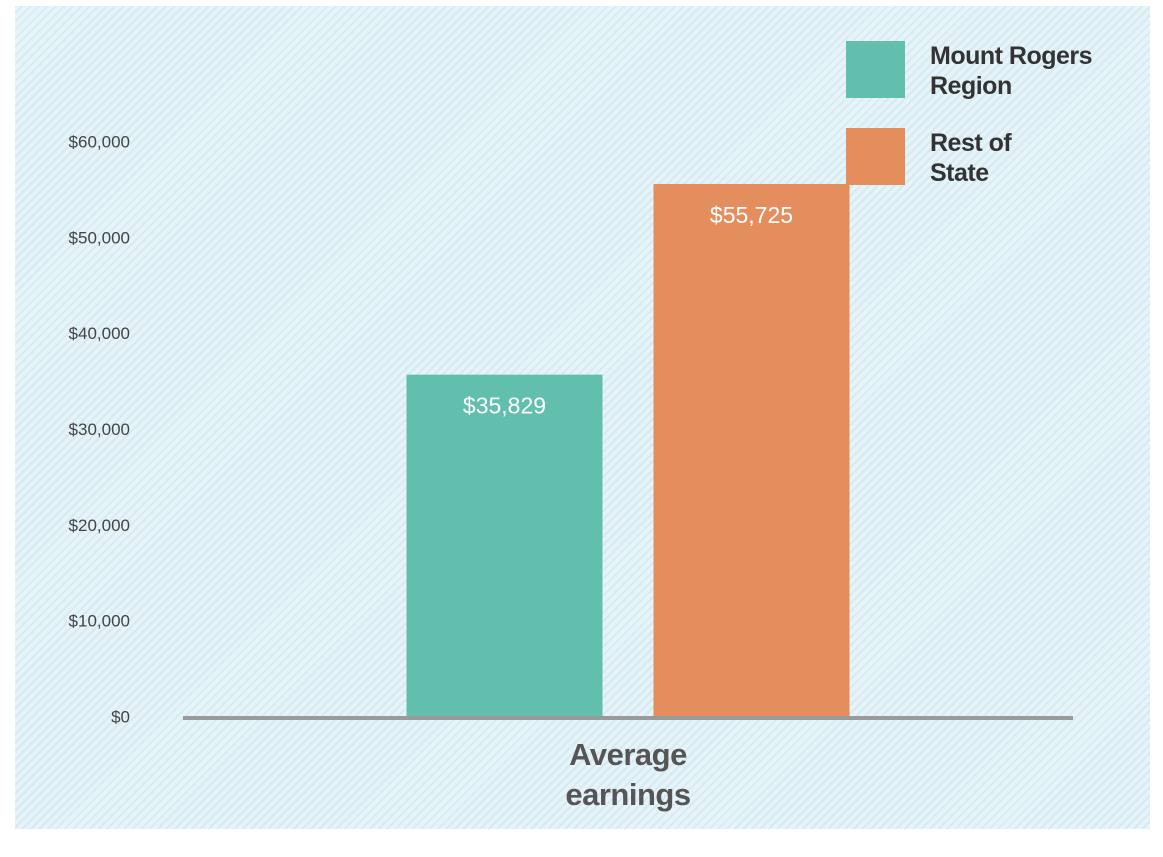  I want to click on value-label: $55,725, so click(751, 215).